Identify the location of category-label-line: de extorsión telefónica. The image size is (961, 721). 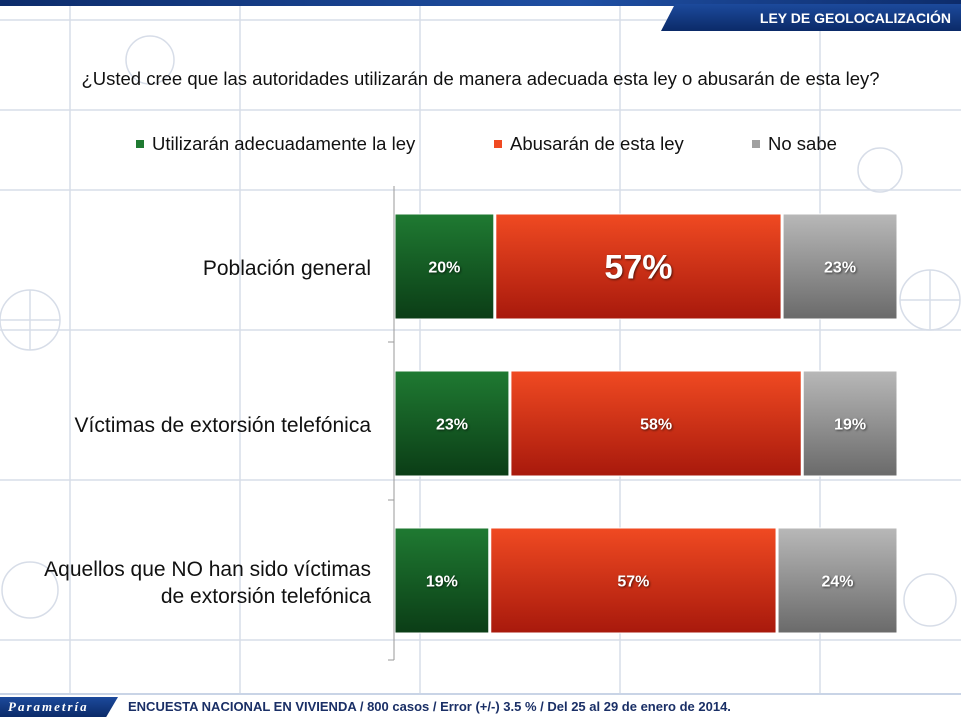
(265, 596).